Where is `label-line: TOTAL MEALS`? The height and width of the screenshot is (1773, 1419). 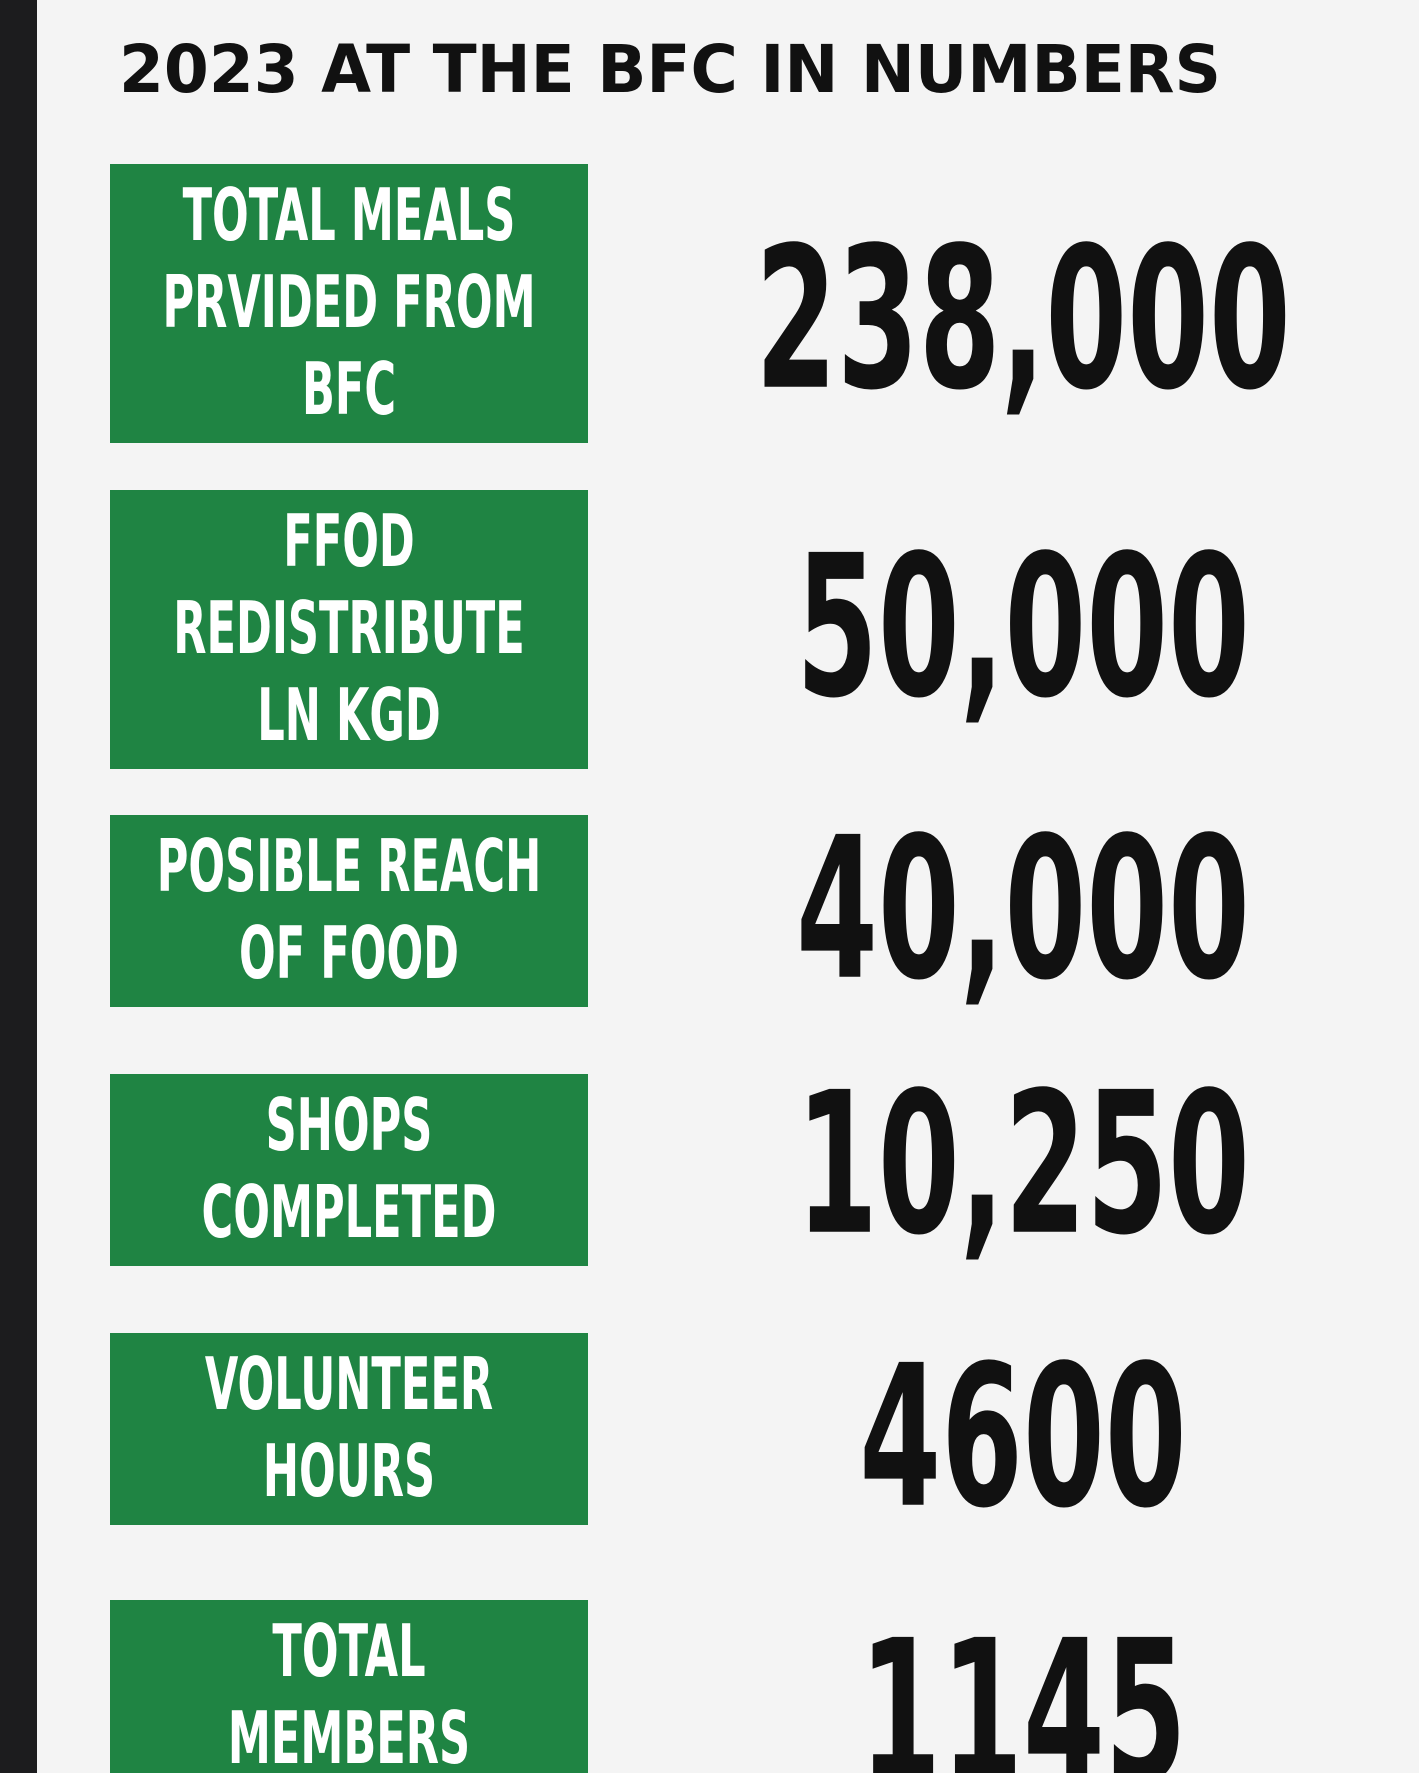 label-line: TOTAL MEALS is located at coordinates (349, 217).